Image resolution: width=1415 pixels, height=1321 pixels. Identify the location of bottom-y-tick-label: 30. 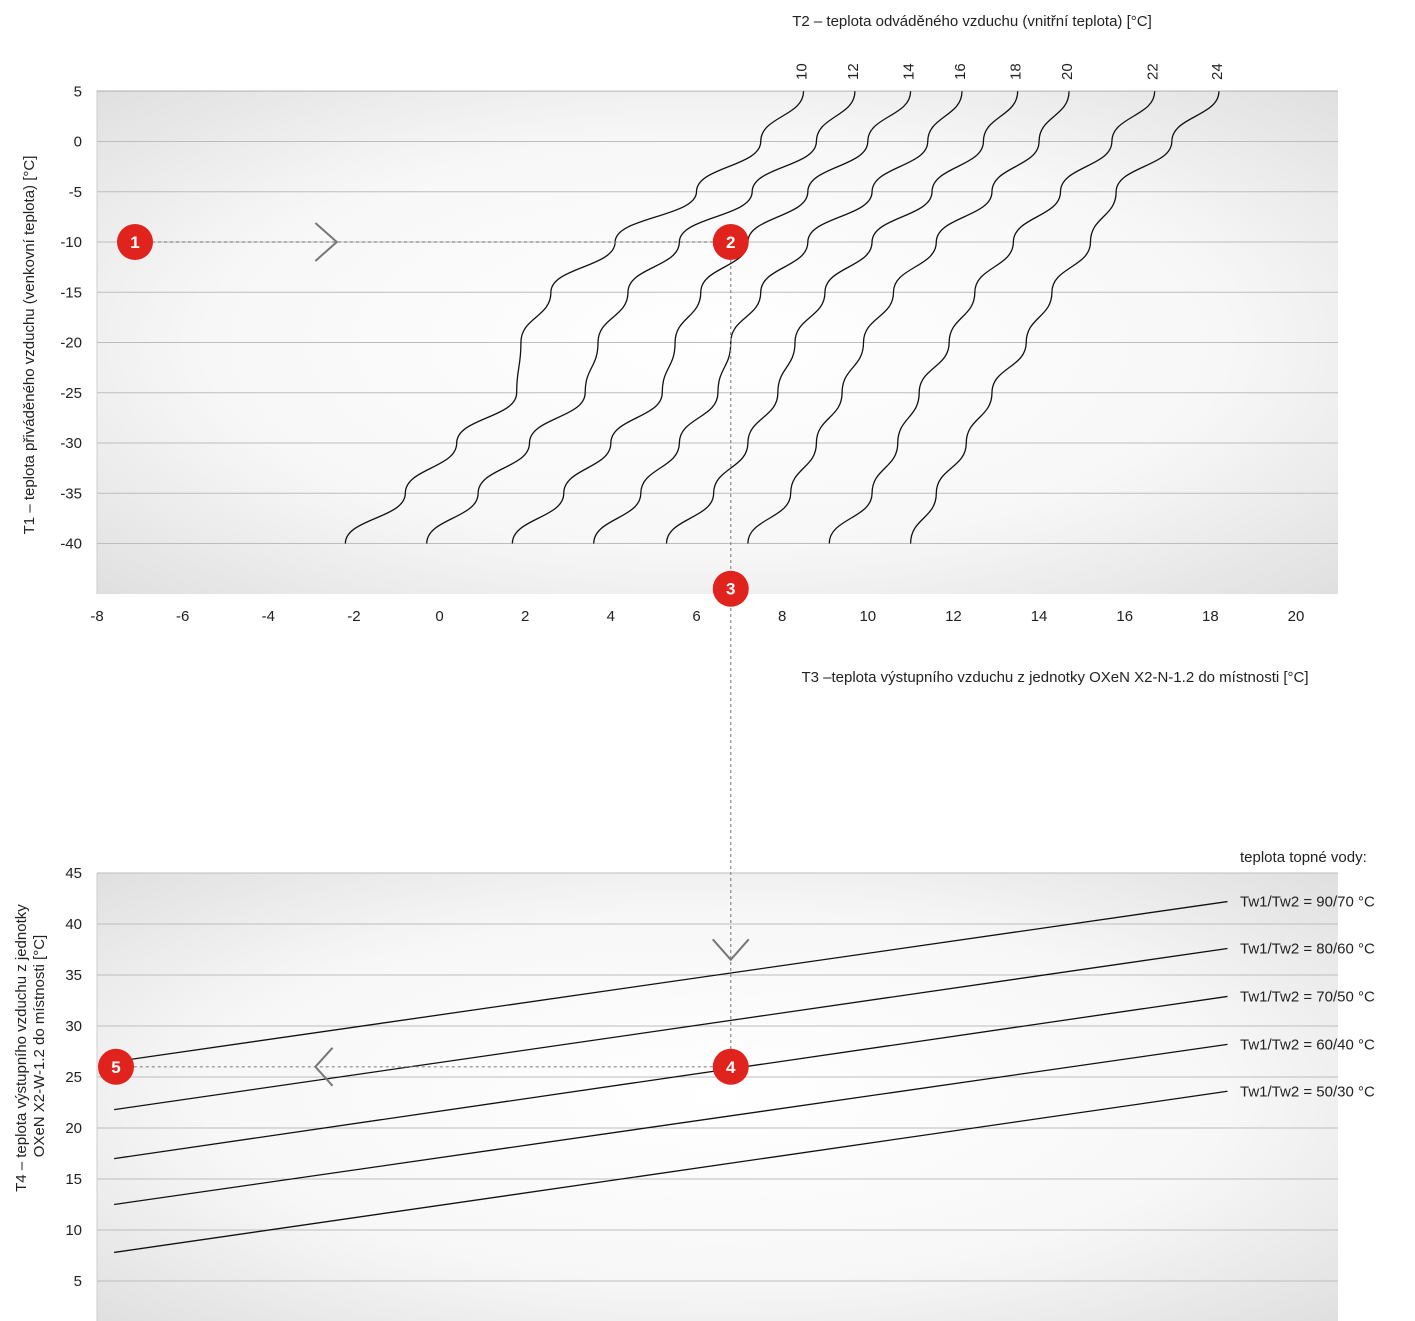
(73, 1026).